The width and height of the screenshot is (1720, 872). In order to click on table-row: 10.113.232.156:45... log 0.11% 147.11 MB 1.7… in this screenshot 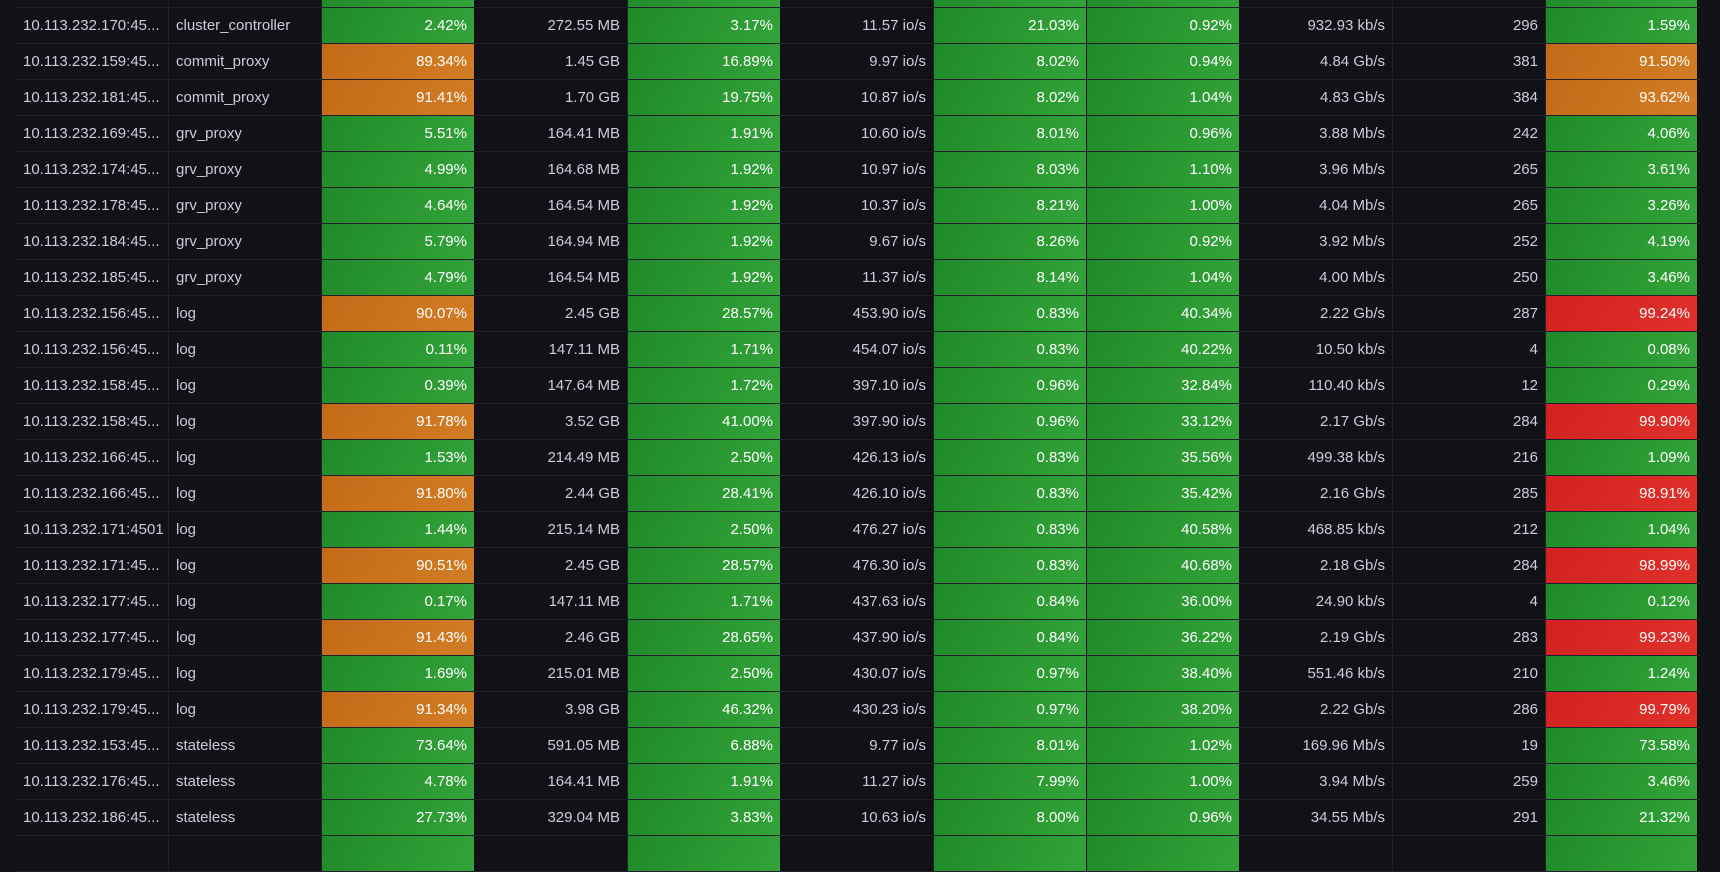, I will do `click(858, 350)`.